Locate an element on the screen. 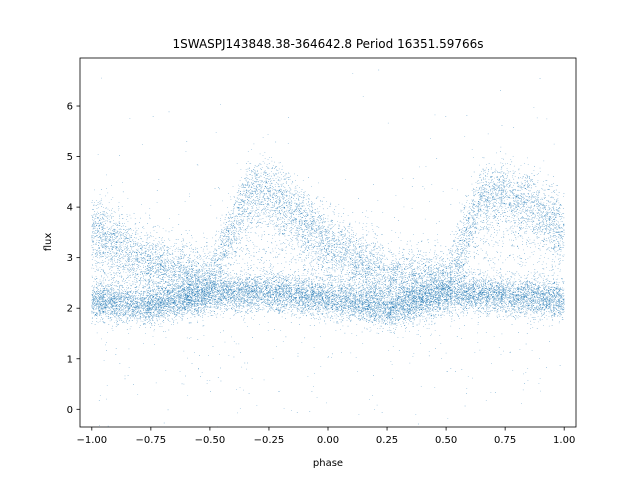  x-axis-label: phase is located at coordinates (328, 463).